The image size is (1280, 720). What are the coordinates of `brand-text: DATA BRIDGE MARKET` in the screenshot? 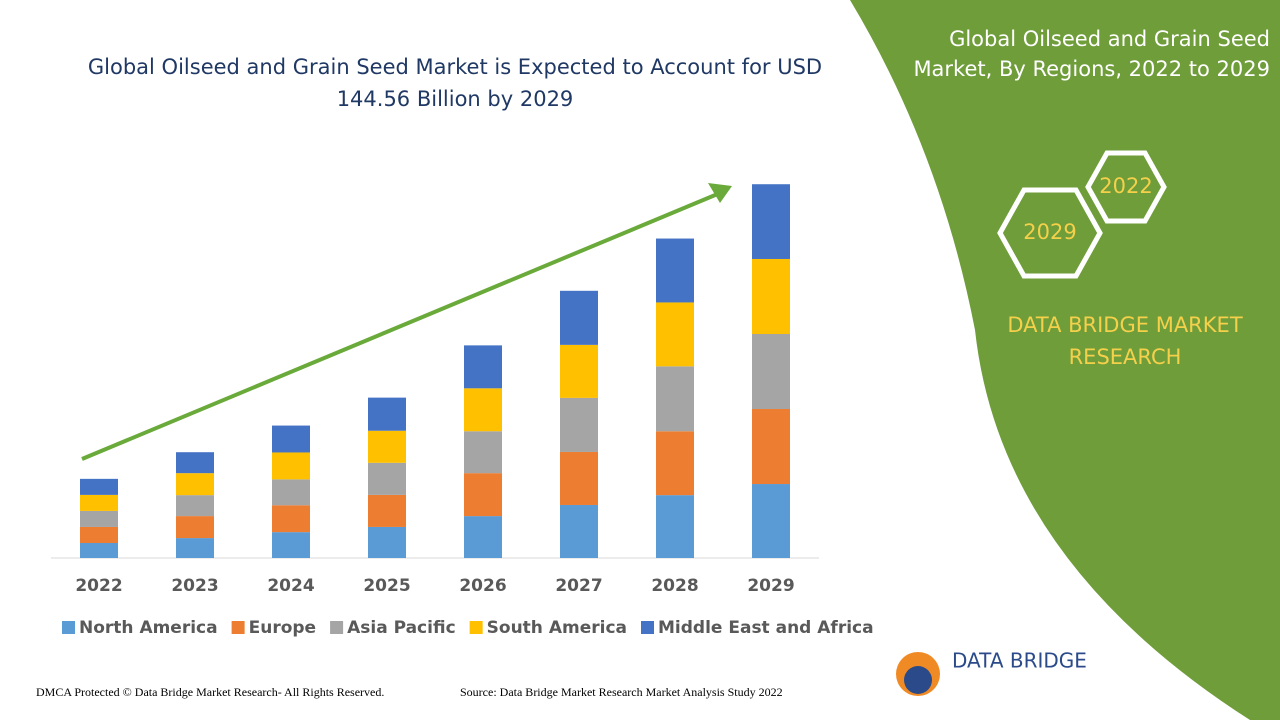 It's located at (1124, 325).